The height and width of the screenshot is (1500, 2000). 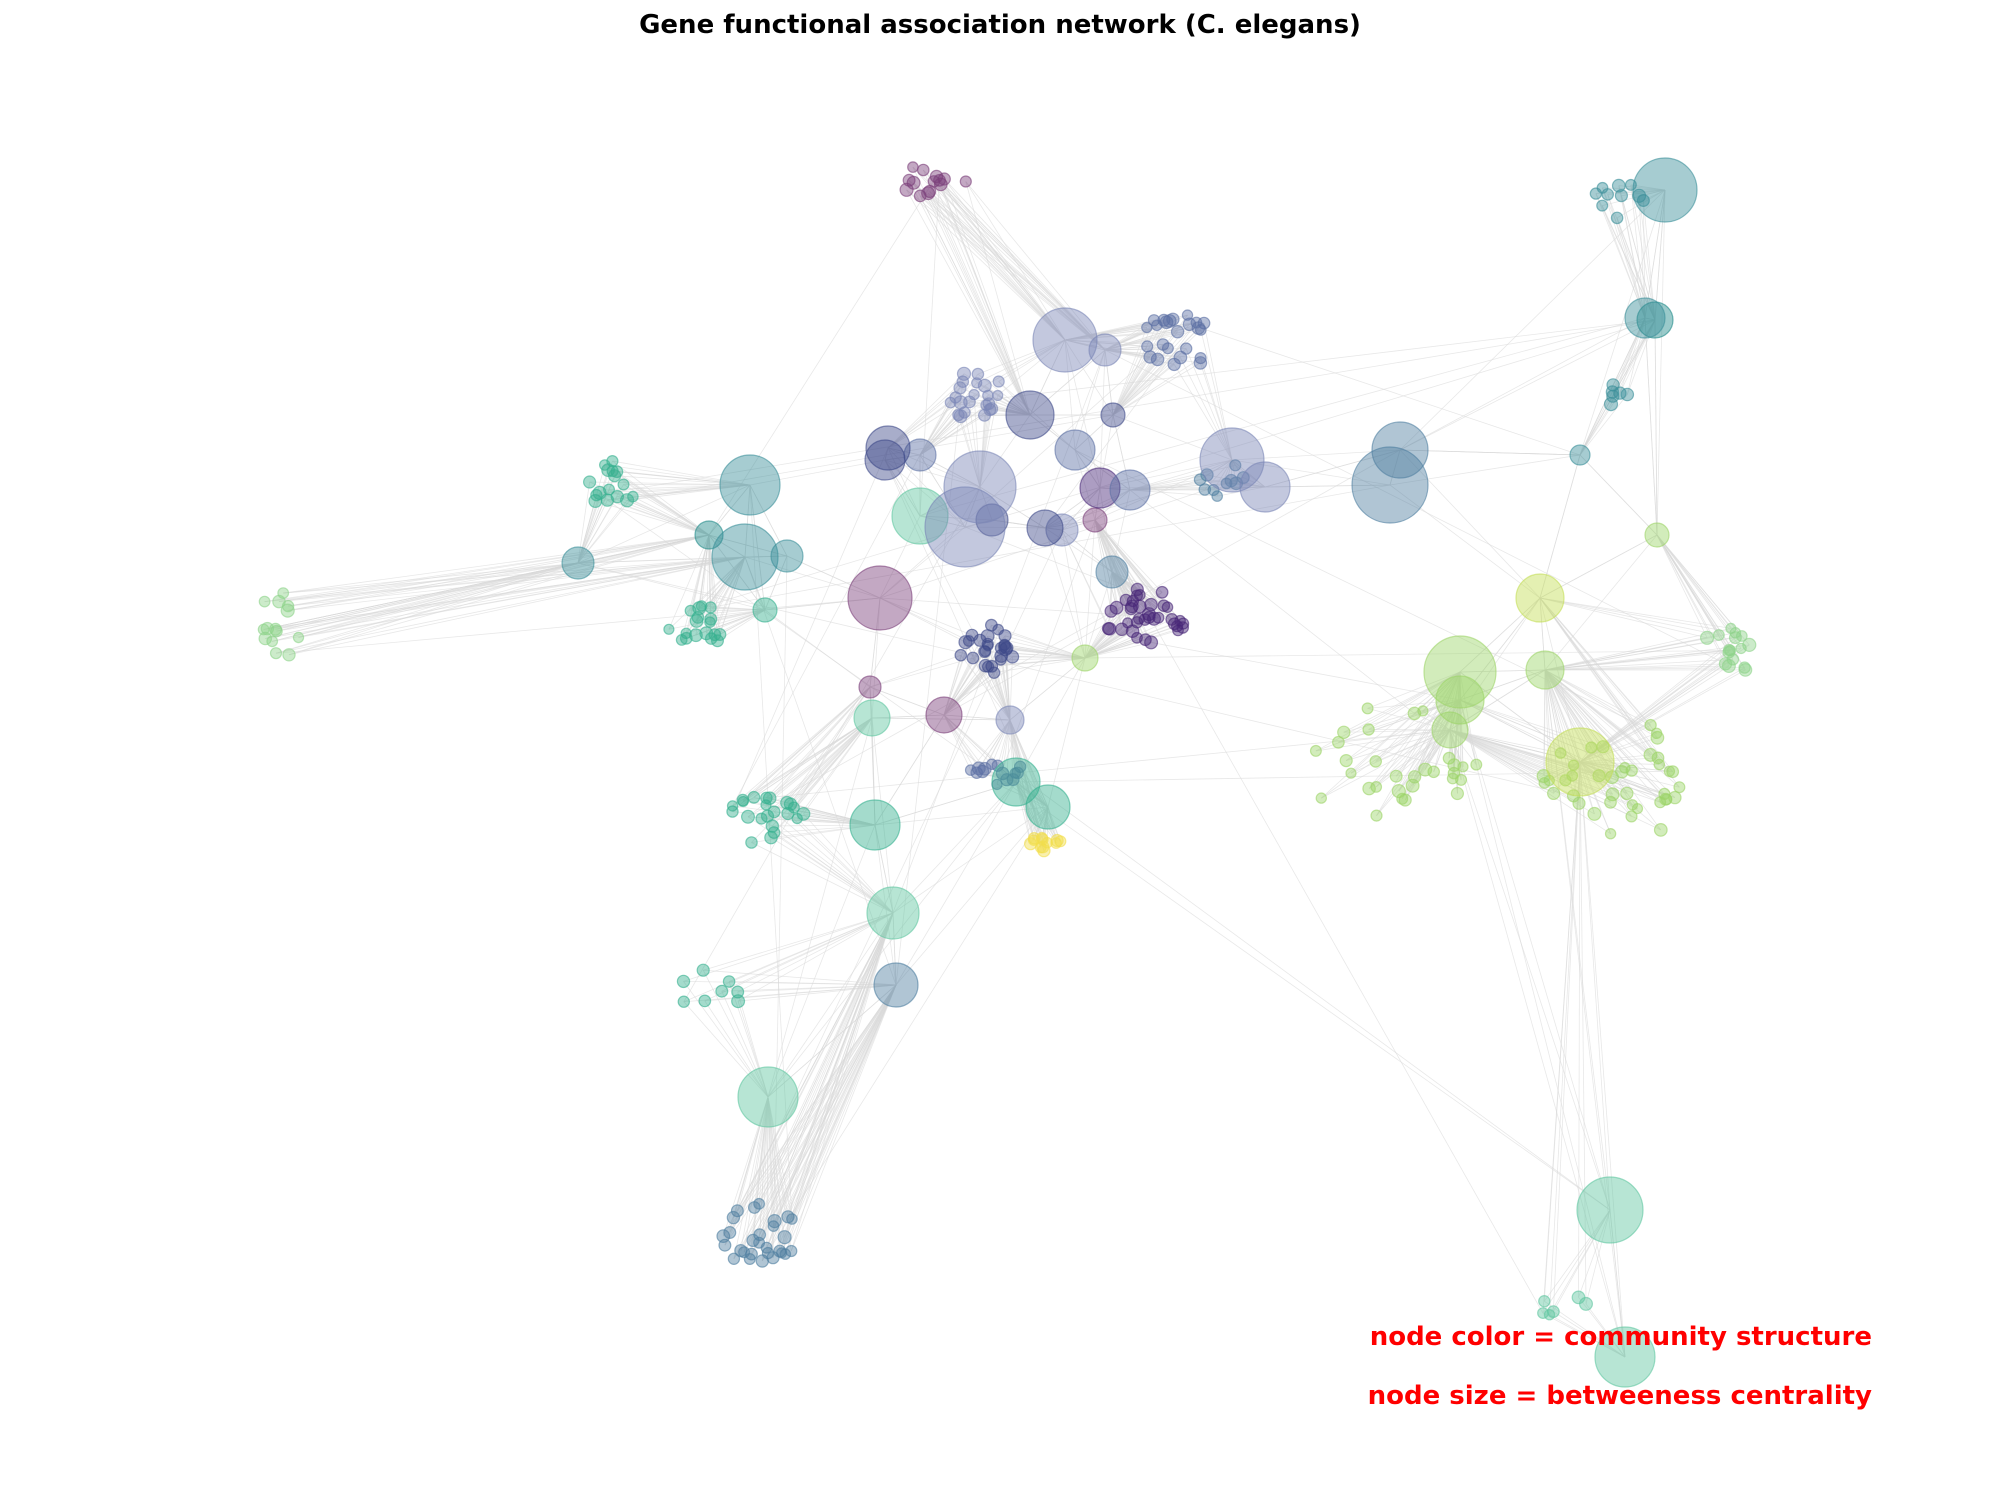 What do you see at coordinates (1620, 1337) in the screenshot?
I see `annotation-node-color: node color = community structure` at bounding box center [1620, 1337].